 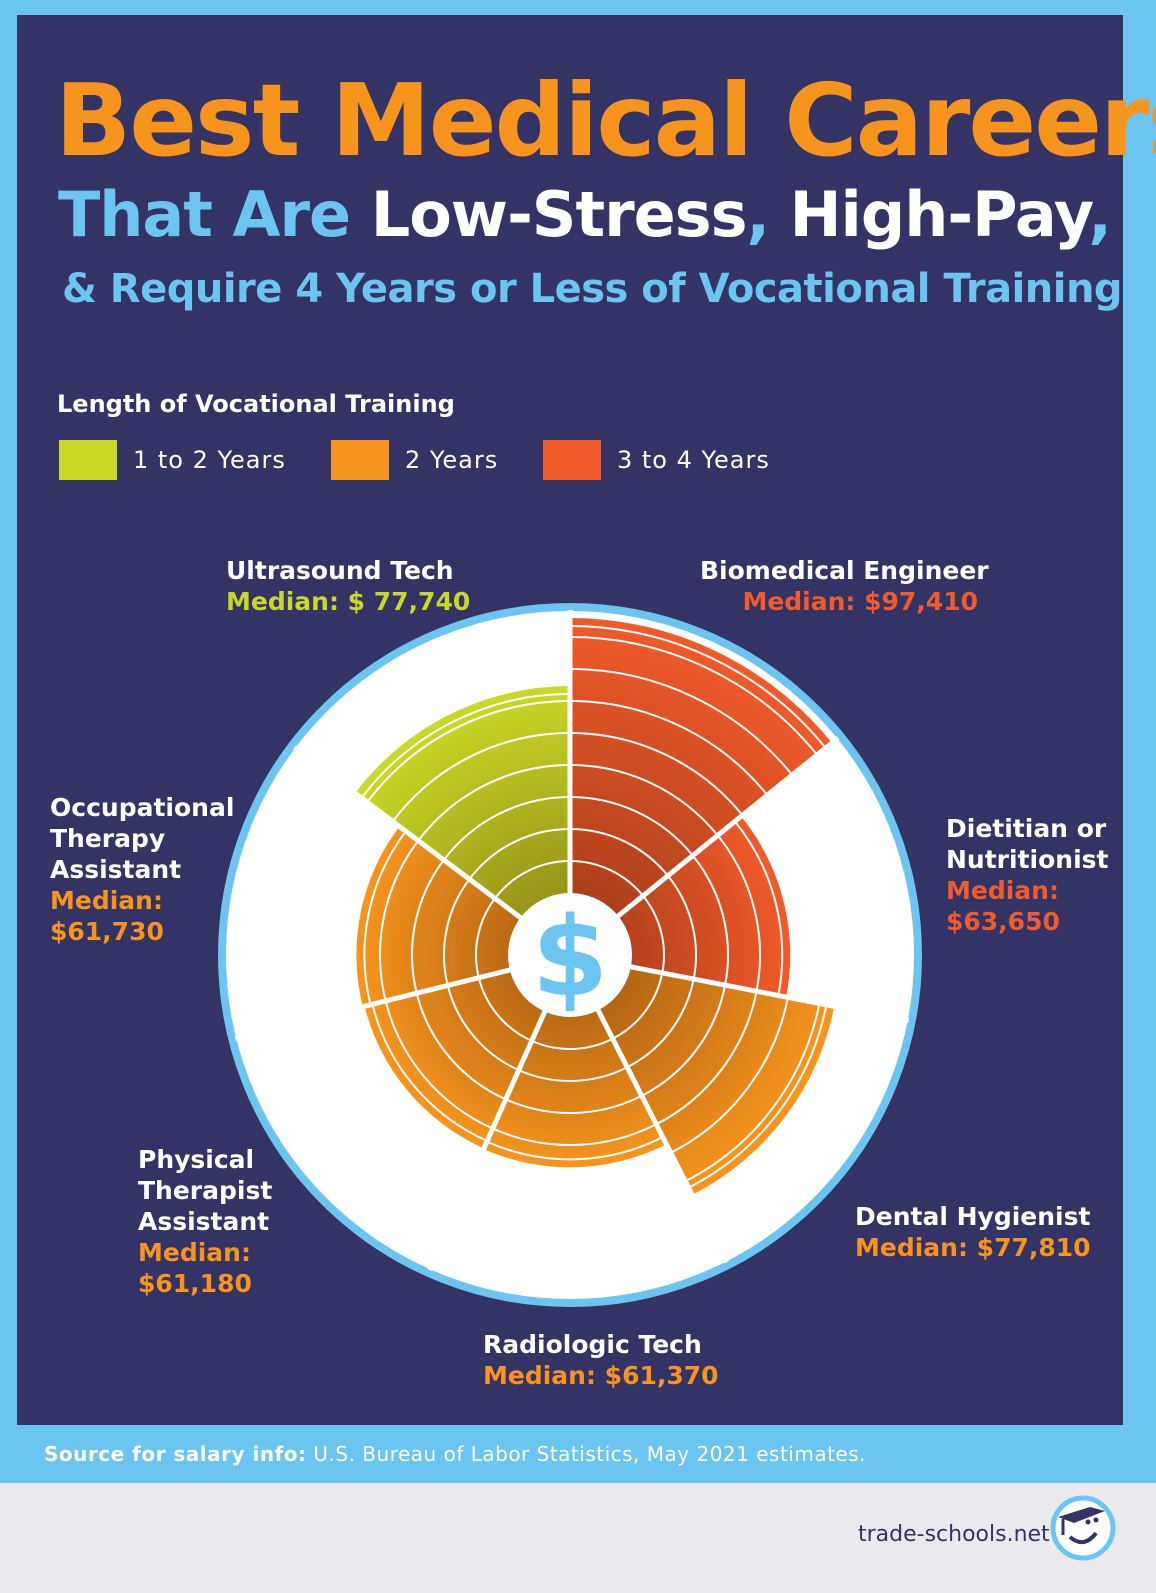 What do you see at coordinates (844, 586) in the screenshot?
I see `label-biomedical: Biomedical Engineer Median: $97,410` at bounding box center [844, 586].